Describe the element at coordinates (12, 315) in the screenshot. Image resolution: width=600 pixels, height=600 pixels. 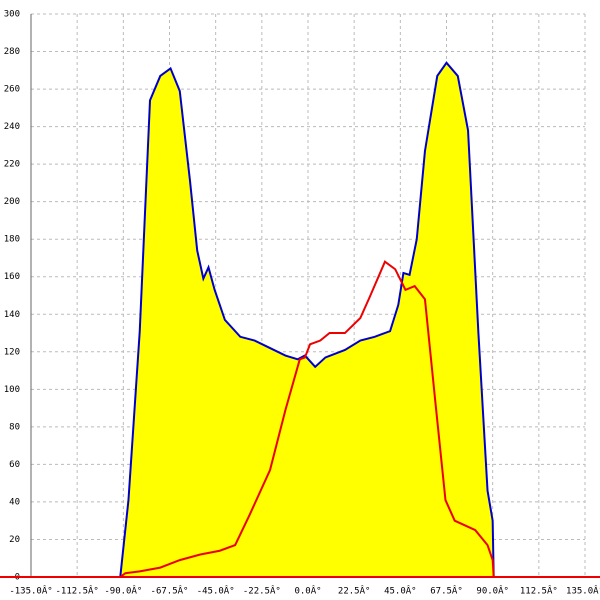
I see `y-tick-label: 140` at that location.